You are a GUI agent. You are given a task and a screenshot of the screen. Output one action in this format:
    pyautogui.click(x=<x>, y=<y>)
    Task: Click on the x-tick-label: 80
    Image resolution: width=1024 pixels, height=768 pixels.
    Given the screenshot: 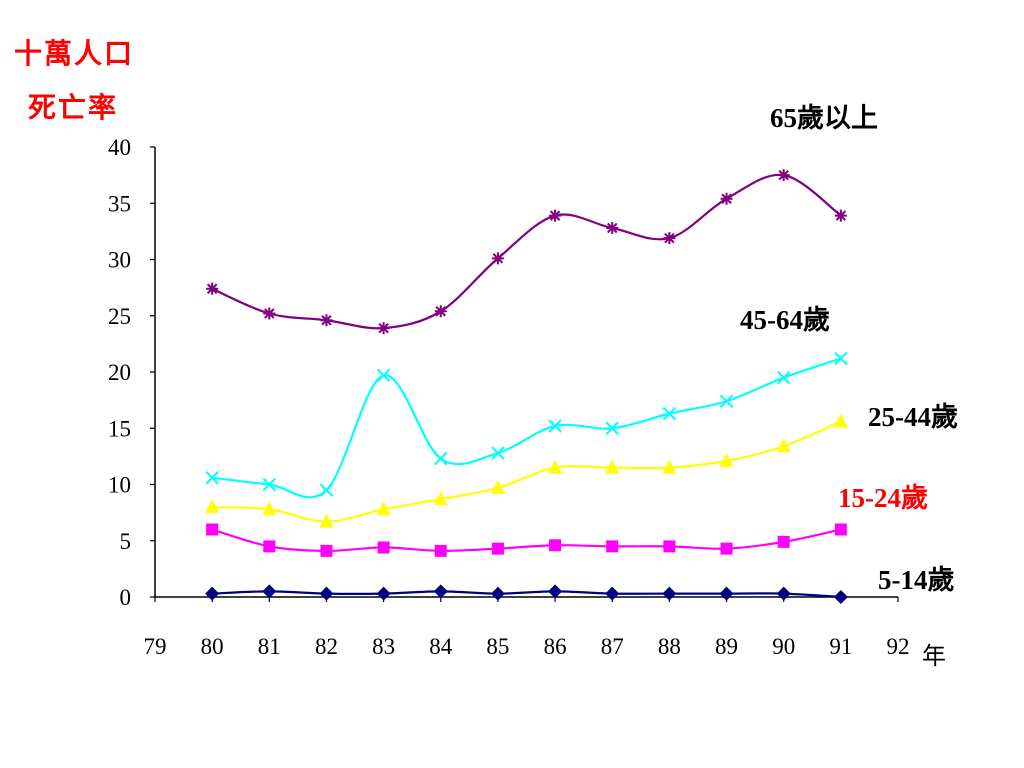 What is the action you would take?
    pyautogui.click(x=212, y=646)
    